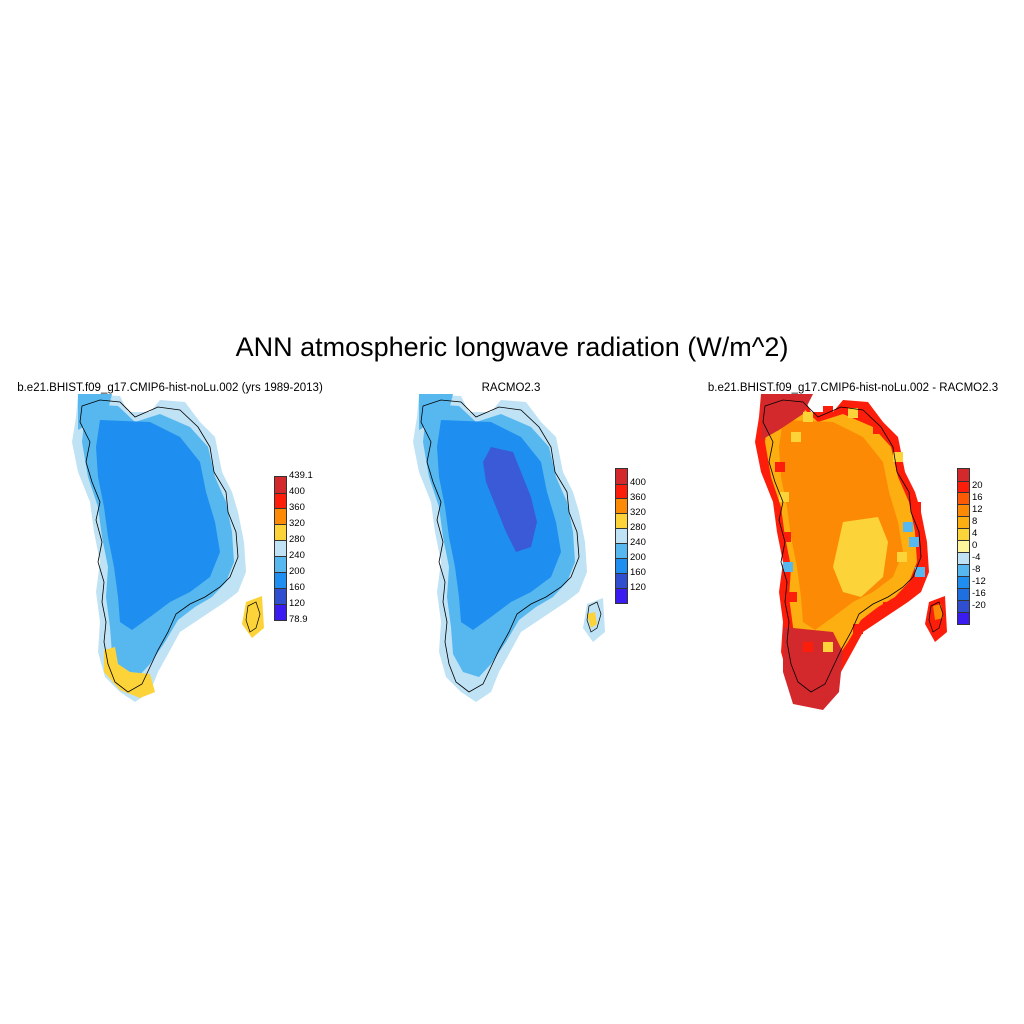  What do you see at coordinates (129, 672) in the screenshot?
I see `south-coast-patch` at bounding box center [129, 672].